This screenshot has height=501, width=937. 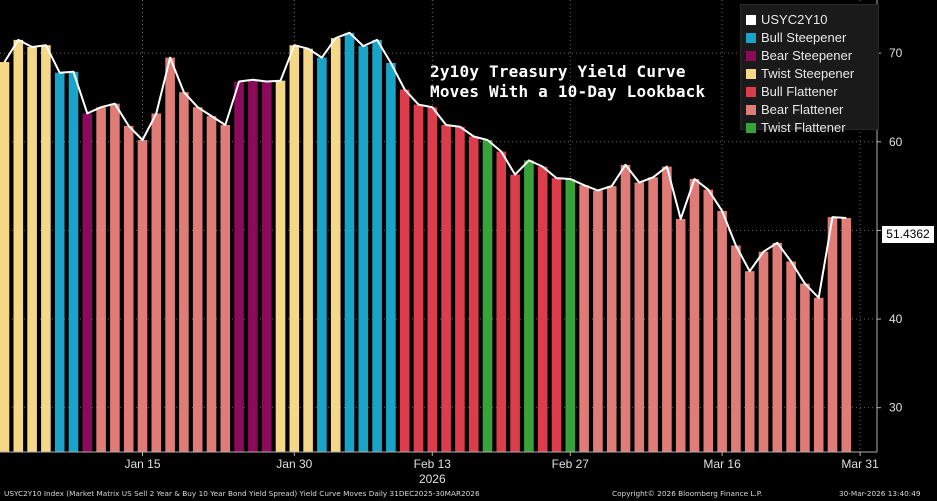 I want to click on legend-item-bear-steepener: Bear Steepener, so click(x=809, y=55).